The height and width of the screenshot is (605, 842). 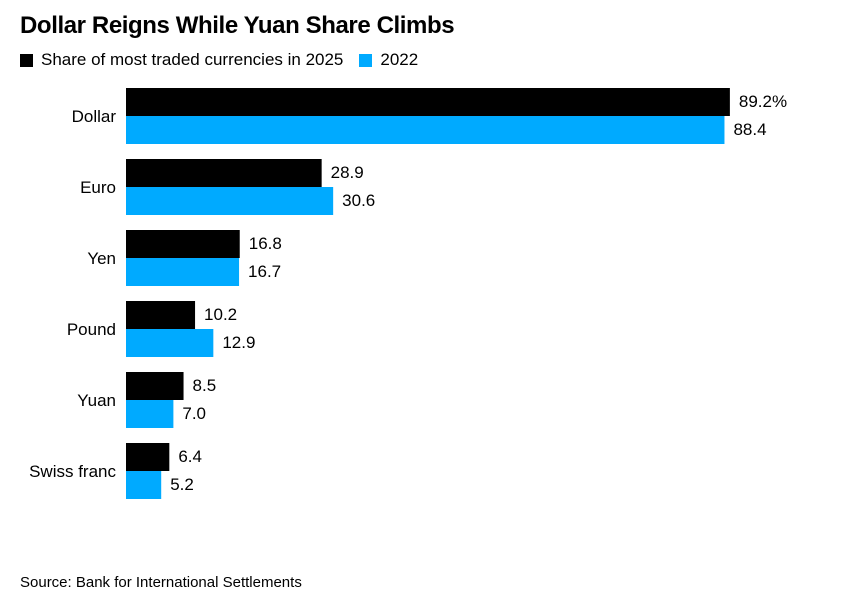 What do you see at coordinates (144, 485) in the screenshot?
I see `bar-2022-swiss-franc` at bounding box center [144, 485].